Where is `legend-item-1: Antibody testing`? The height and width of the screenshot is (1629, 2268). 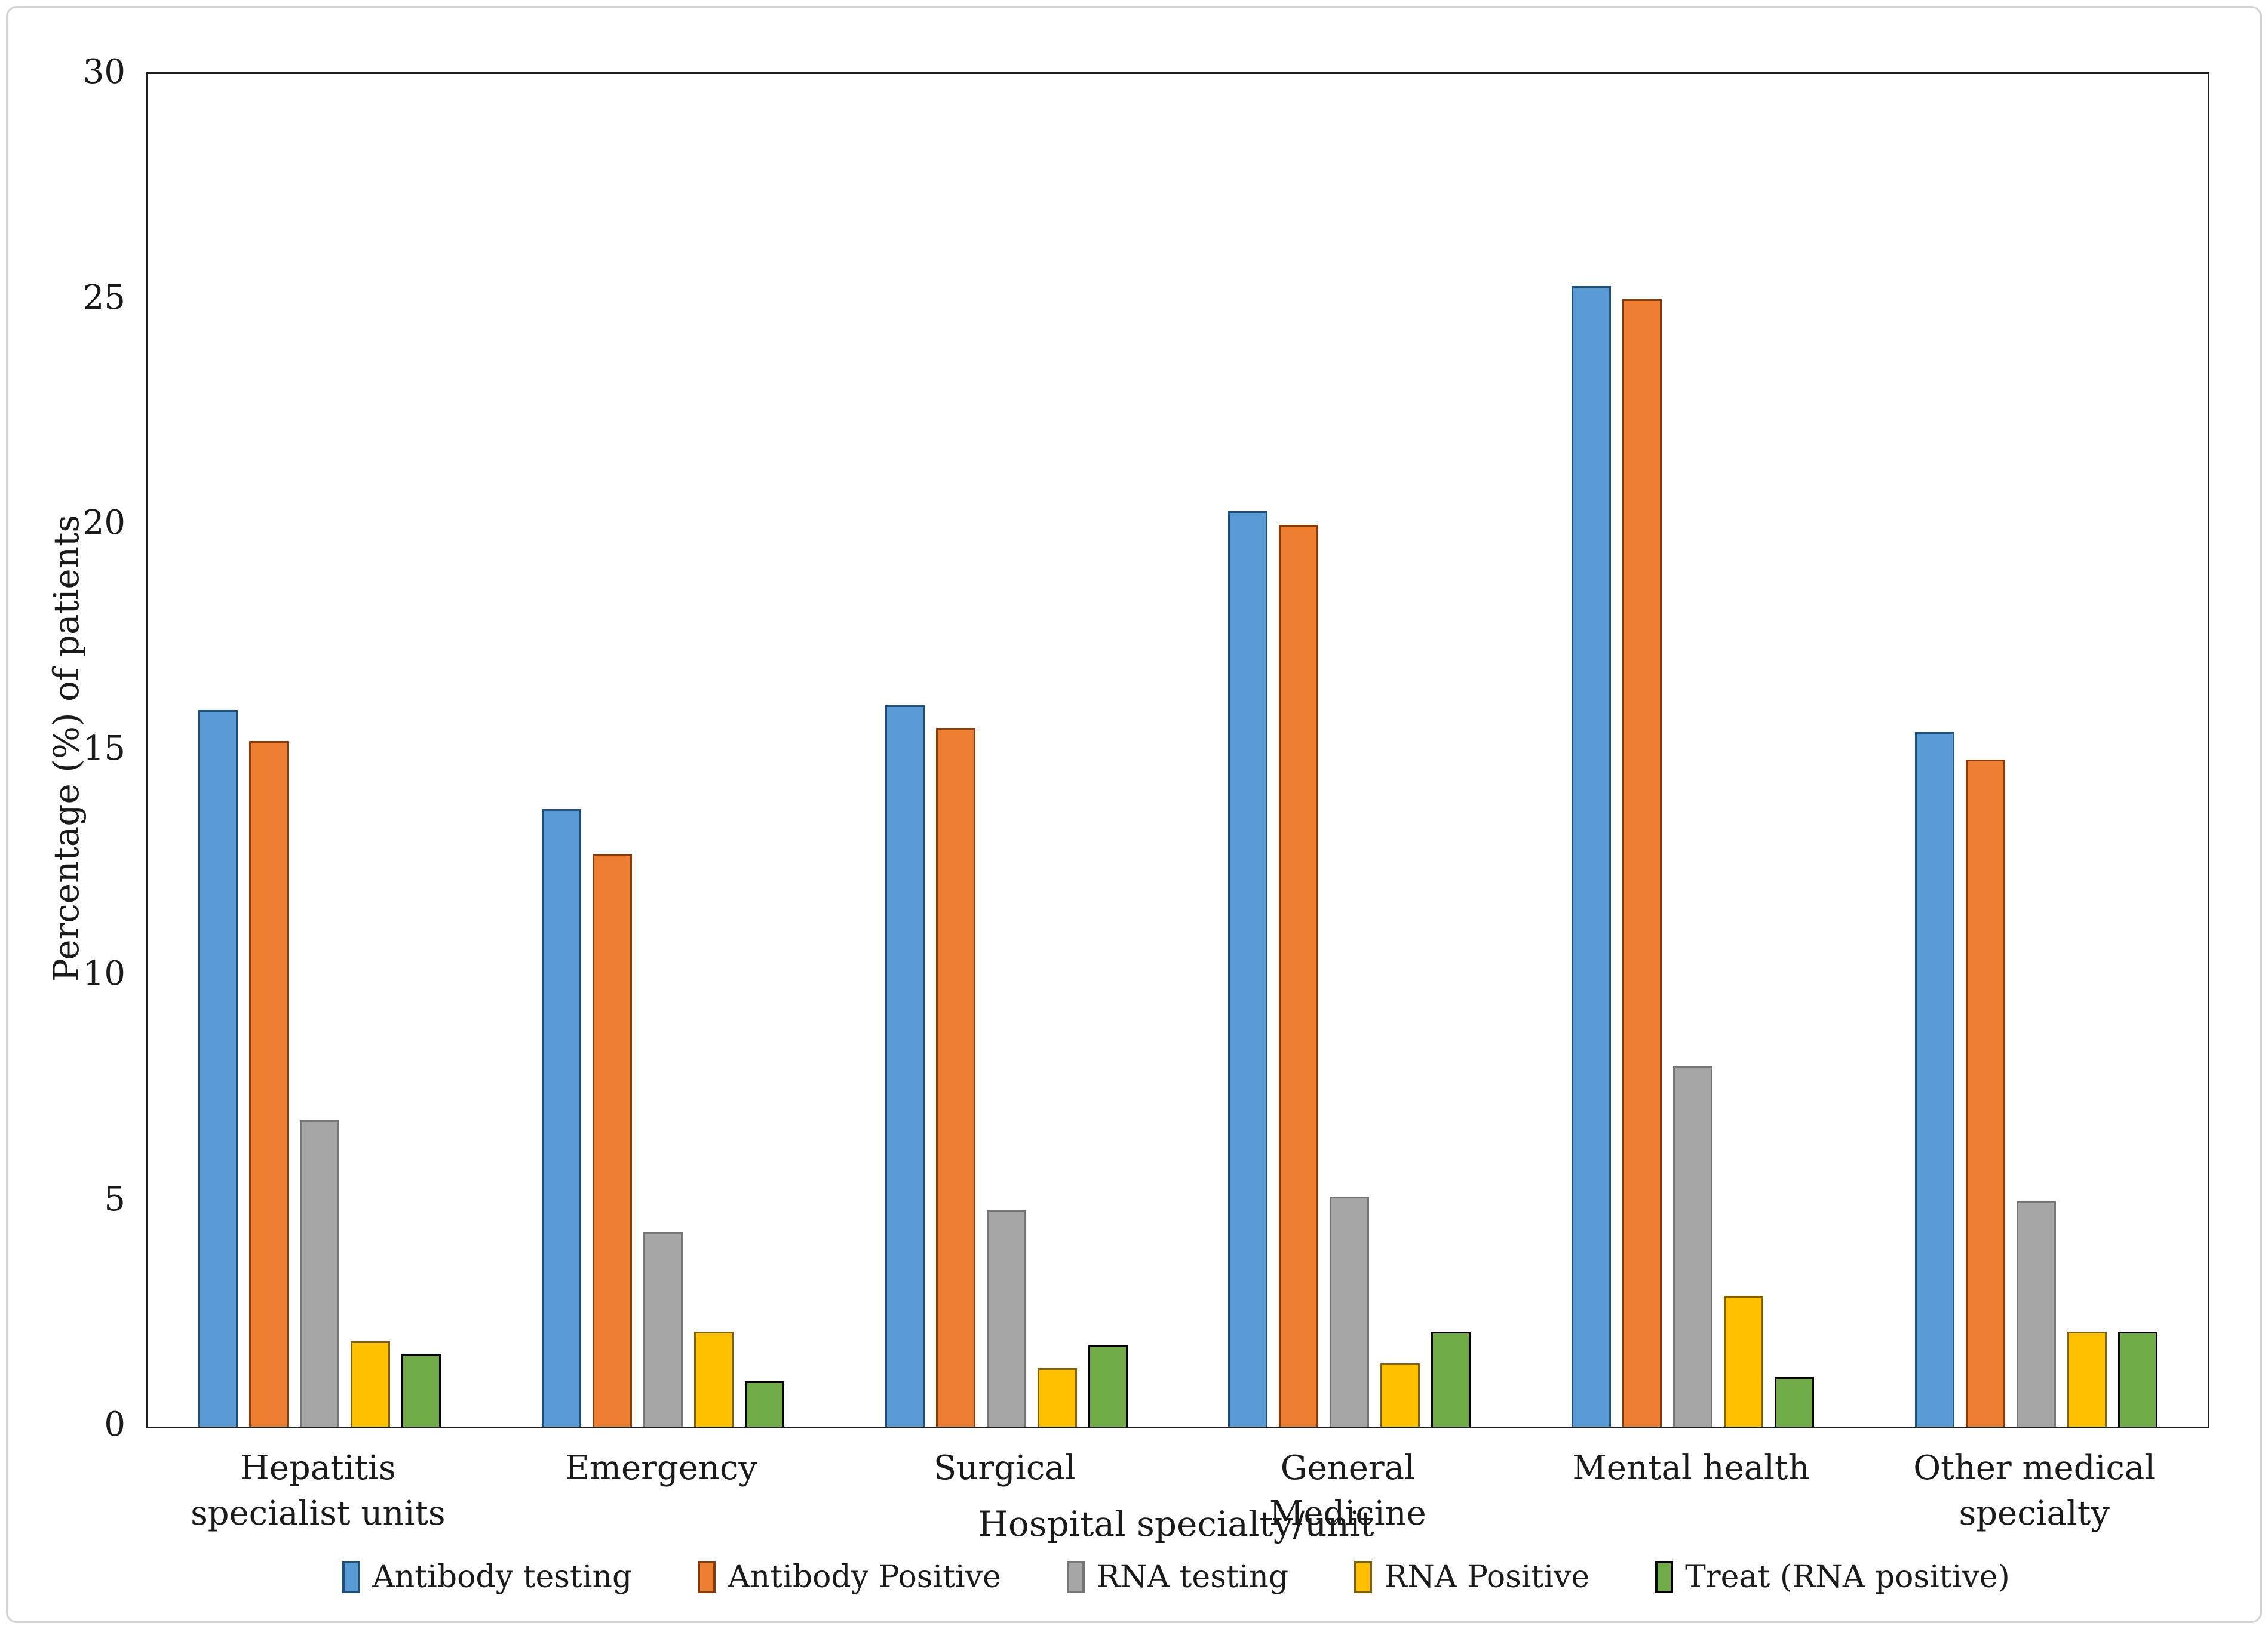
legend-item-1: Antibody testing is located at coordinates (487, 1577).